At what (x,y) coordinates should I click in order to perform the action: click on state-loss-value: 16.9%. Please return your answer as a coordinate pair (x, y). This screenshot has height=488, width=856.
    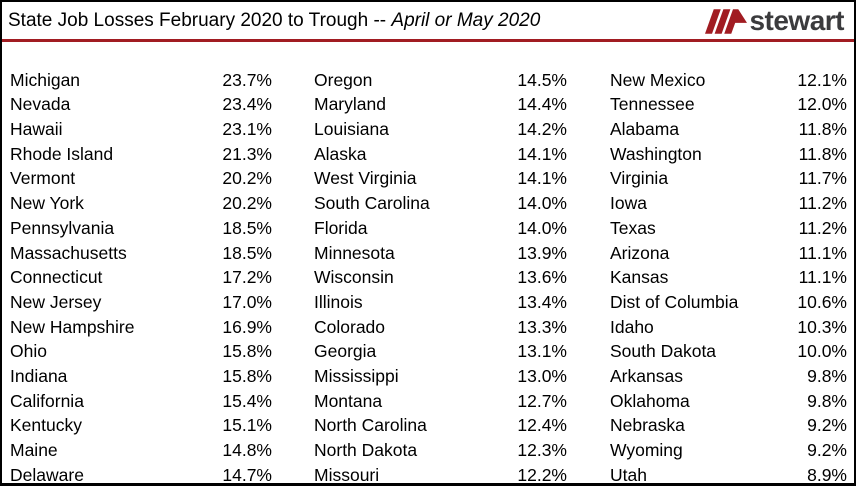
    Looking at the image, I should click on (247, 326).